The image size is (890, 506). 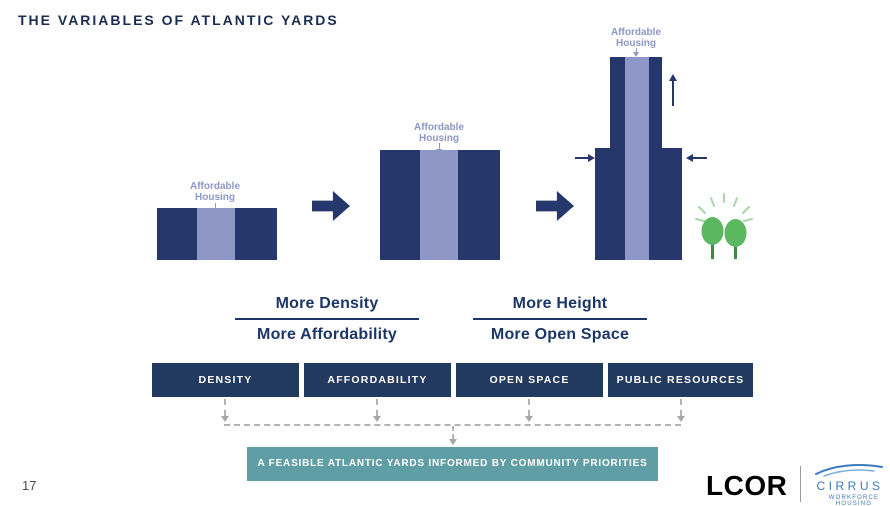 I want to click on building-small, so click(x=217, y=234).